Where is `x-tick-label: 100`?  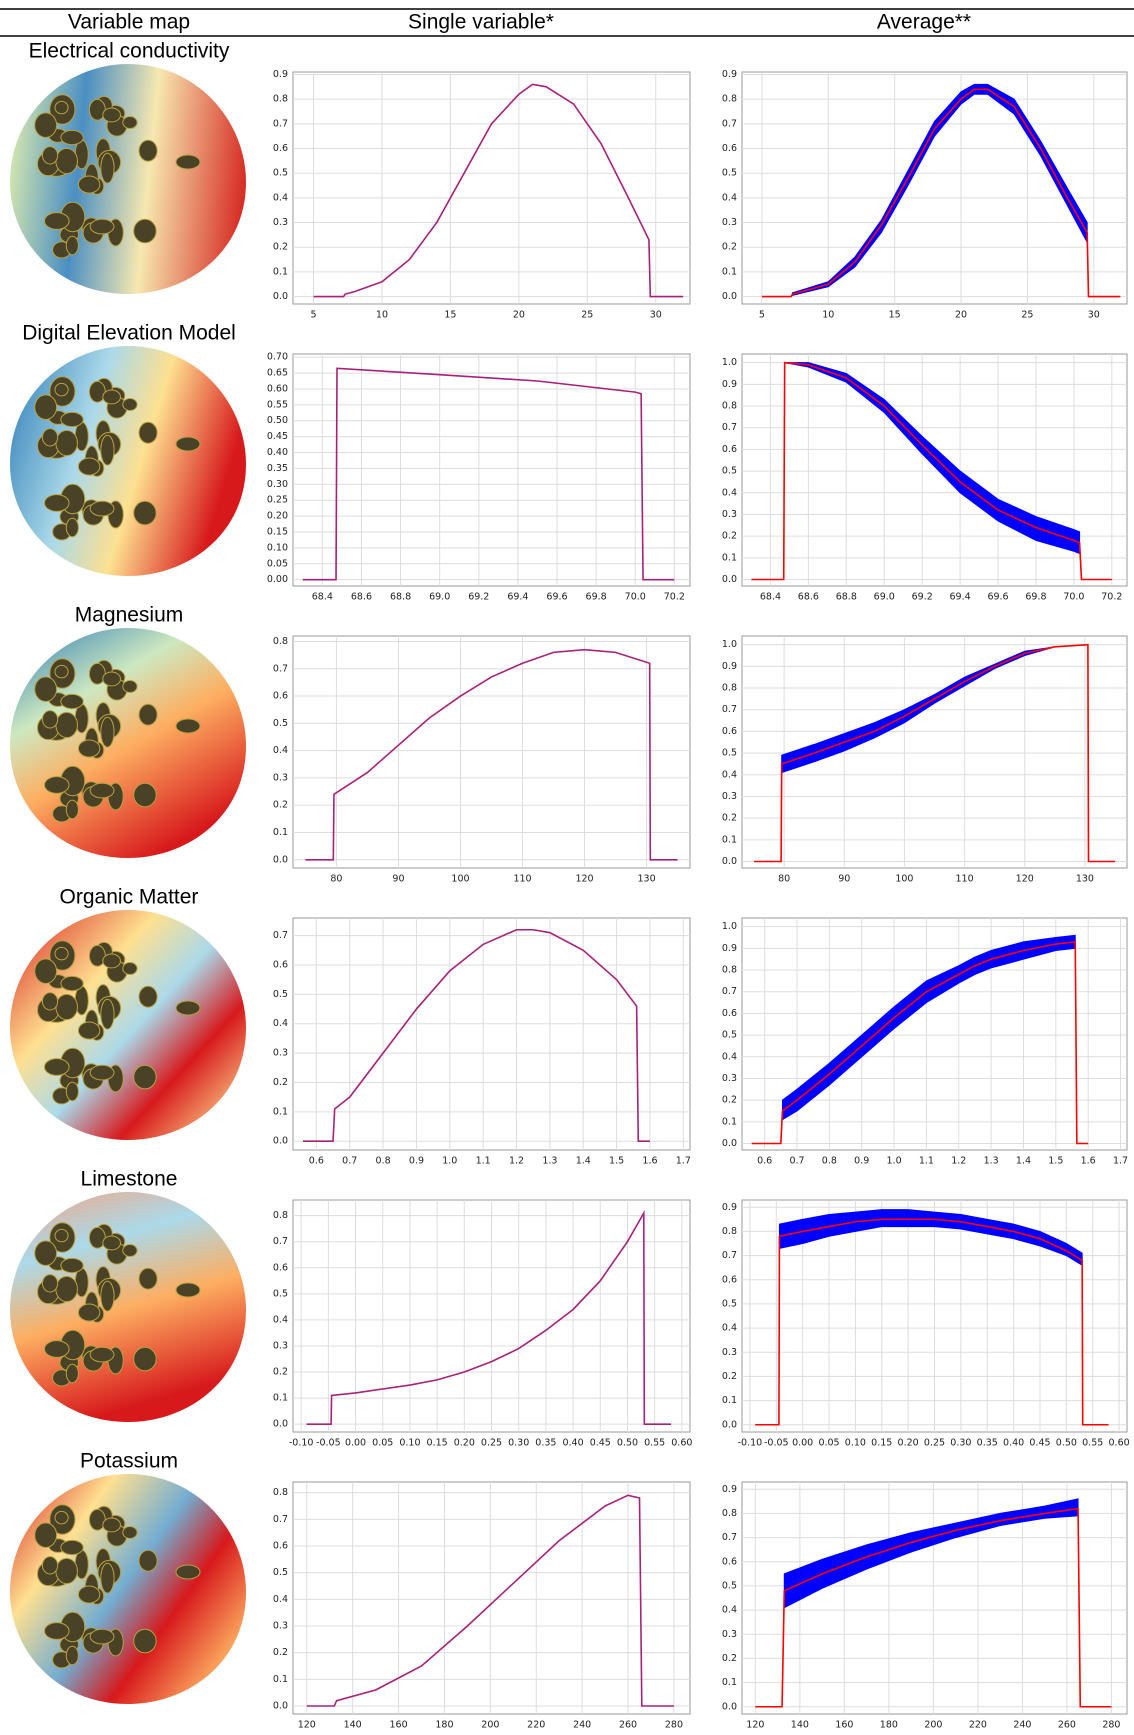
x-tick-label: 100 is located at coordinates (460, 879).